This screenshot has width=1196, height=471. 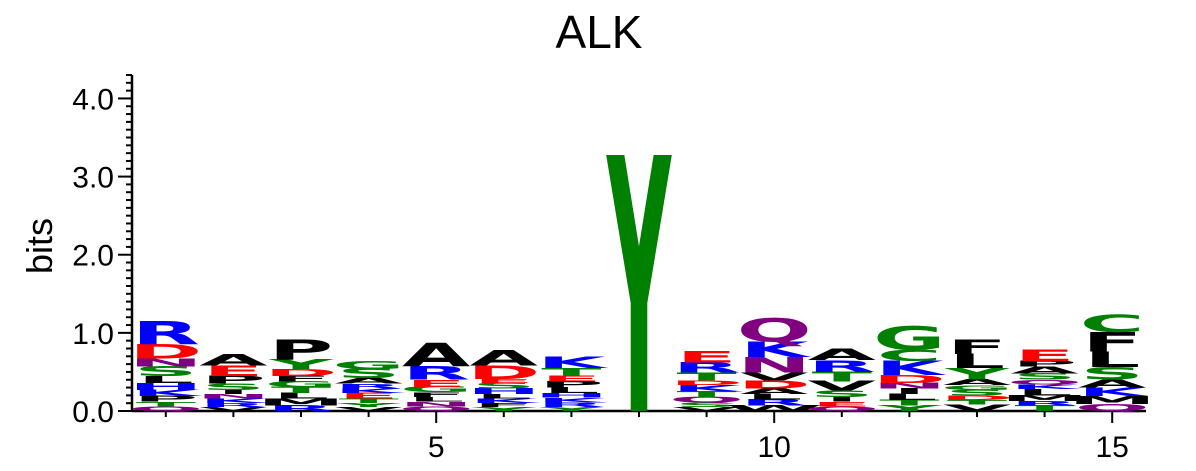 What do you see at coordinates (93, 178) in the screenshot?
I see `y-tick-label: 3.0` at bounding box center [93, 178].